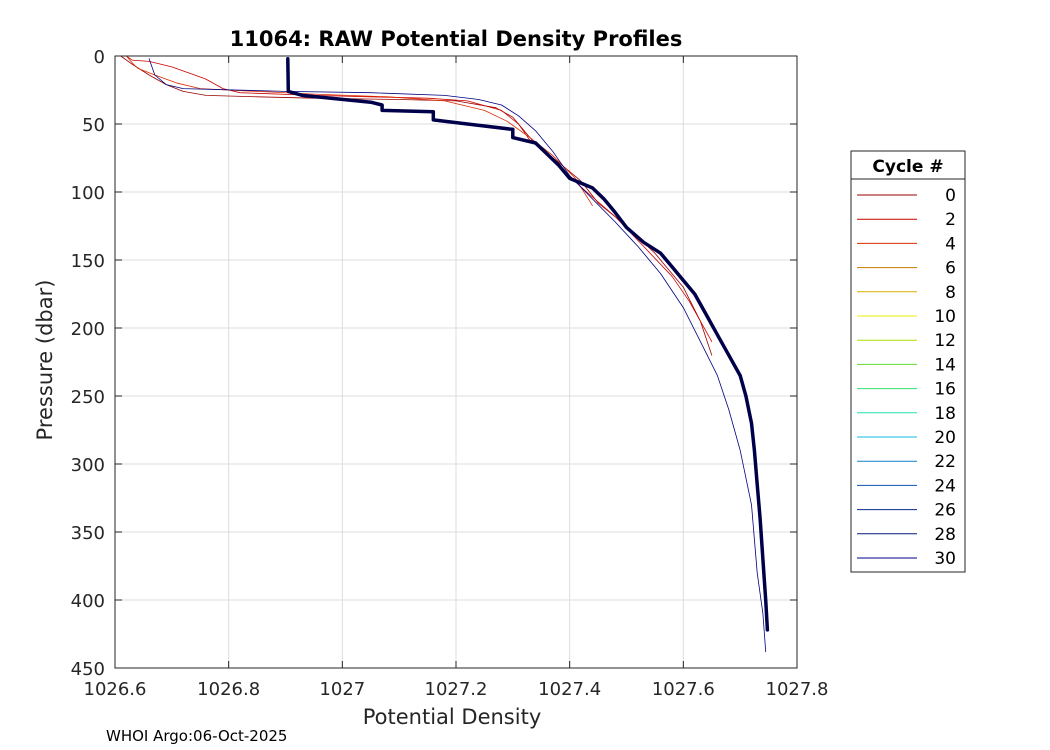 The width and height of the screenshot is (1050, 750). I want to click on x-tick-label: 1027.2, so click(456, 689).